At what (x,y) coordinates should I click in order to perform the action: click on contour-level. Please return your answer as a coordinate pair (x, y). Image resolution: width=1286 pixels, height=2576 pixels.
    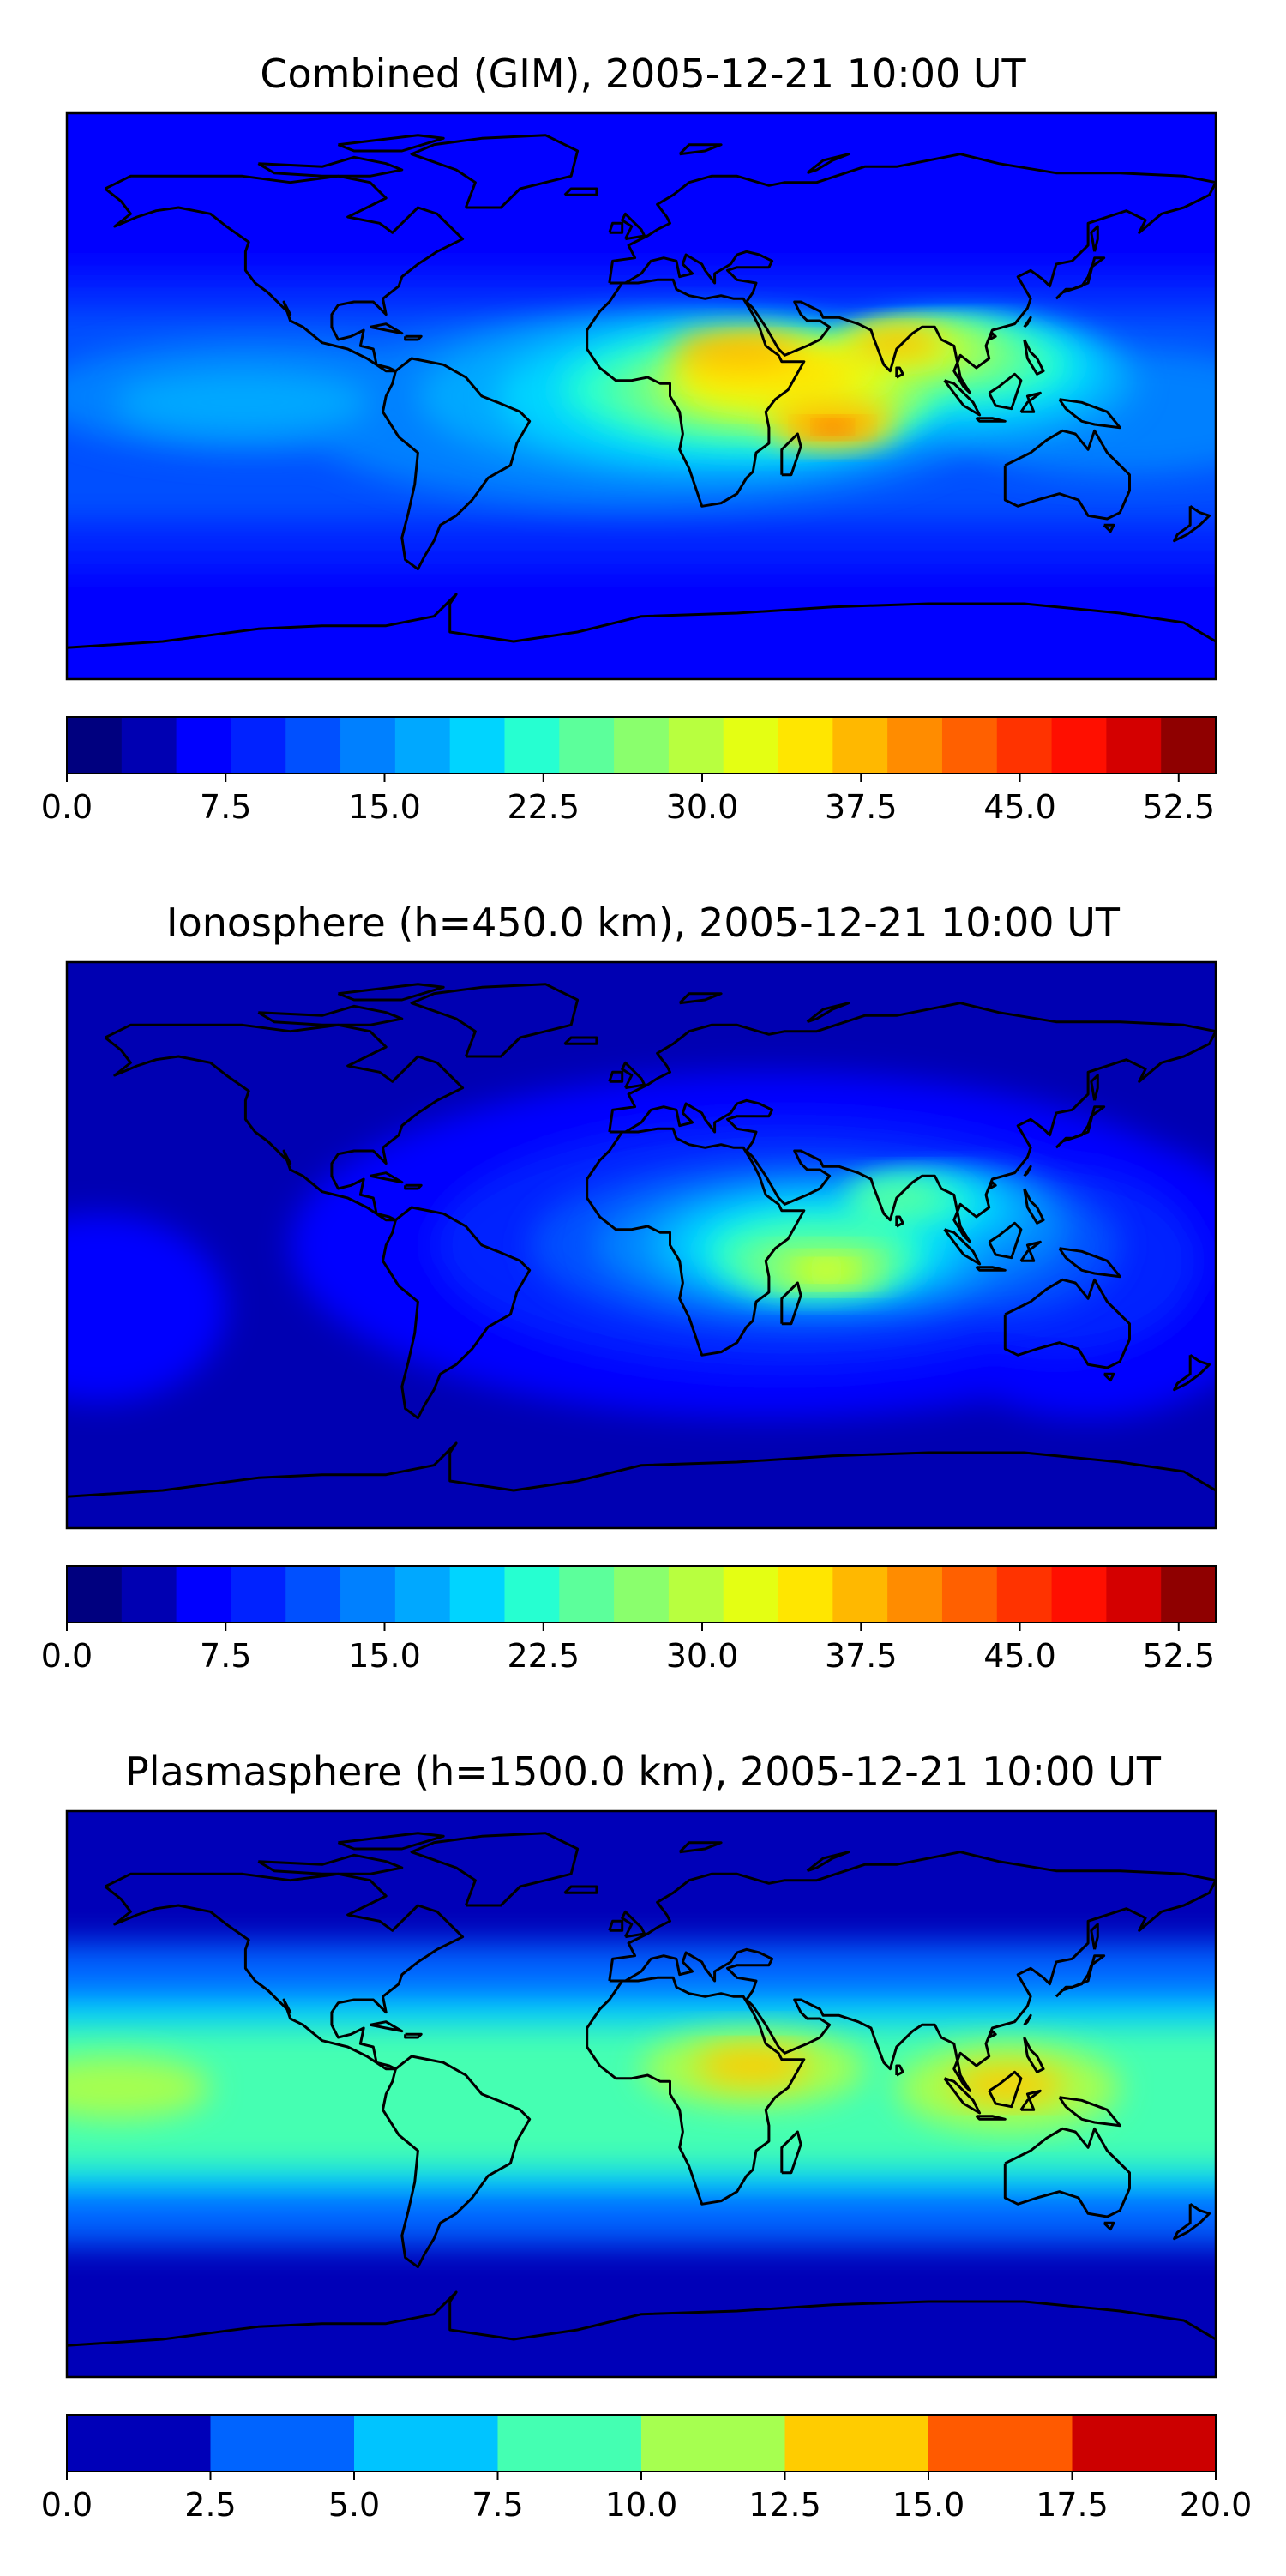
    Looking at the image, I should click on (826, 1270).